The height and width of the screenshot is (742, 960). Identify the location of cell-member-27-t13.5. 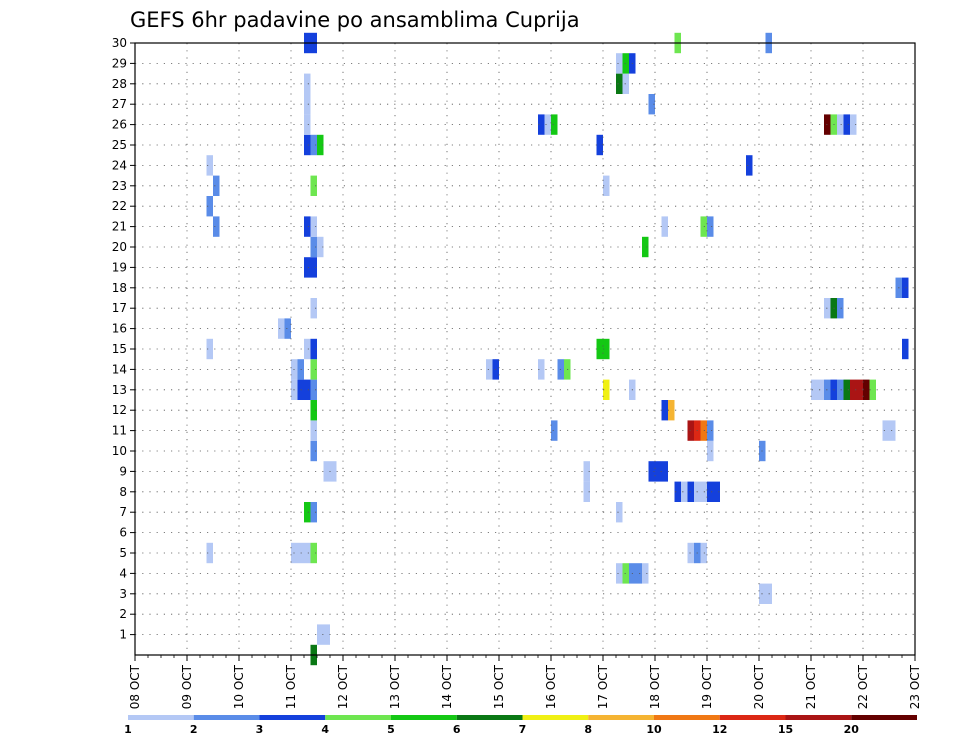
(307, 104).